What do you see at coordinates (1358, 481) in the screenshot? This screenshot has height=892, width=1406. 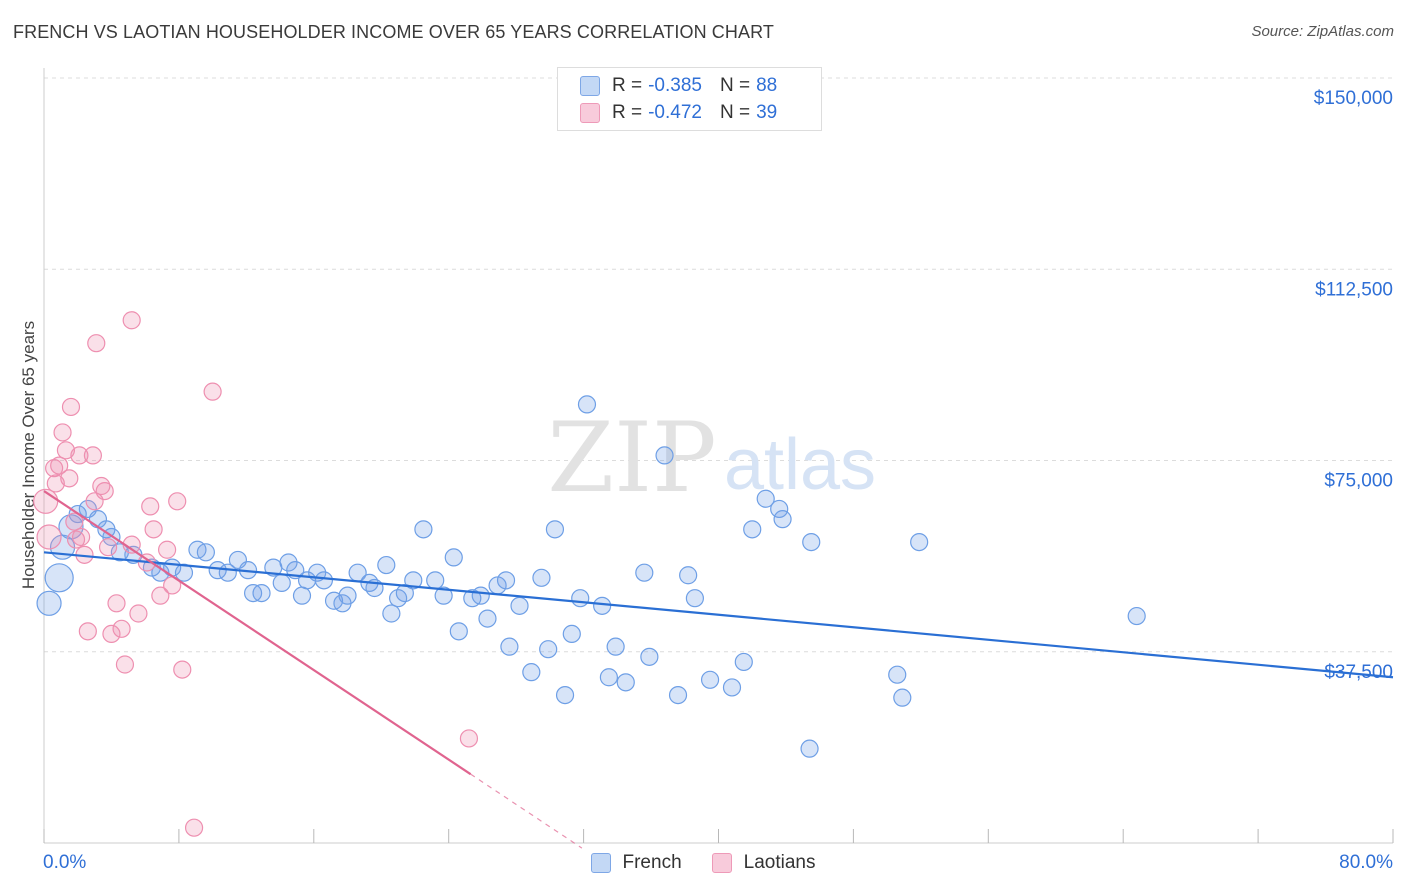 I see `y-tick-label: $75,000` at bounding box center [1358, 481].